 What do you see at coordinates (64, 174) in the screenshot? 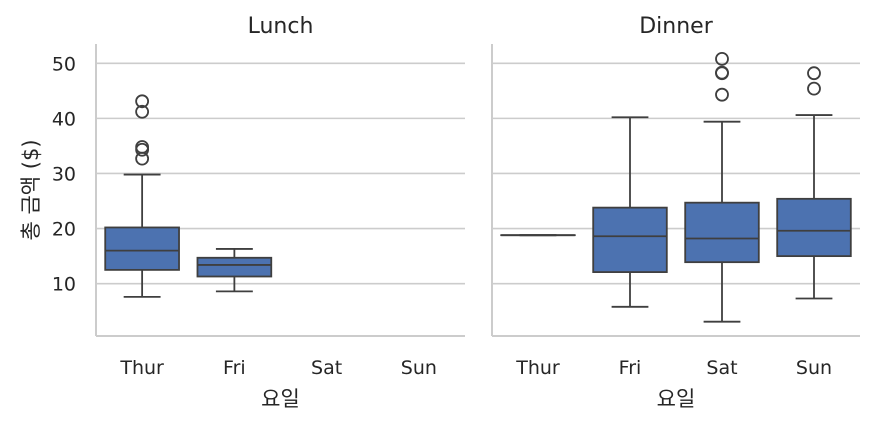
I see `y-tick-label: 30` at bounding box center [64, 174].